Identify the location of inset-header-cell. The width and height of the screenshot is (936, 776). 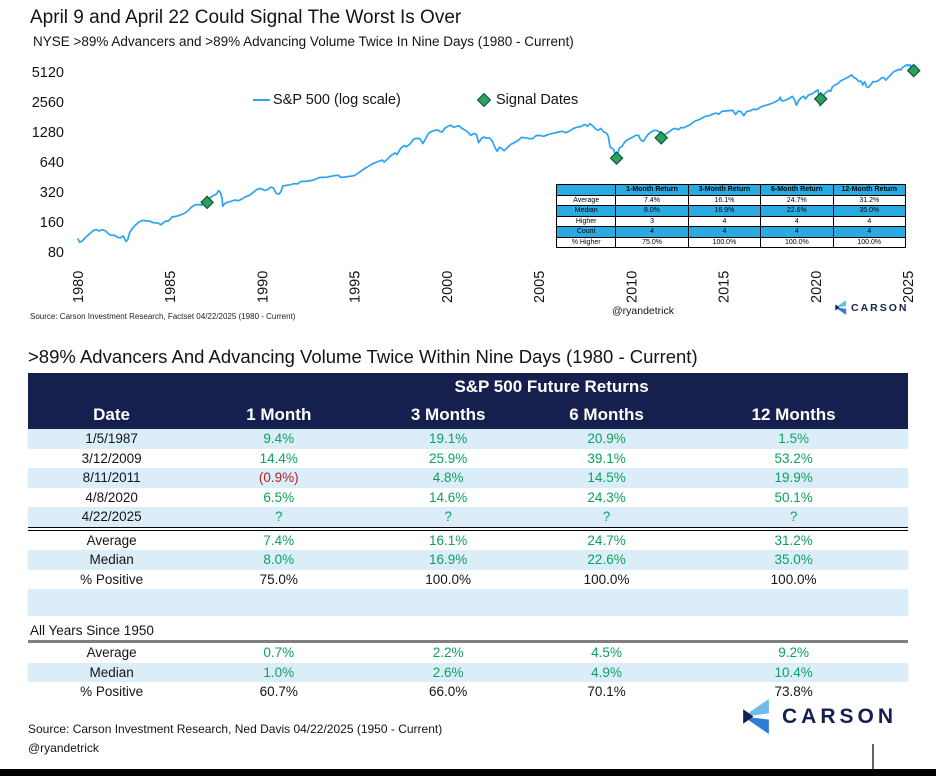
(586, 190).